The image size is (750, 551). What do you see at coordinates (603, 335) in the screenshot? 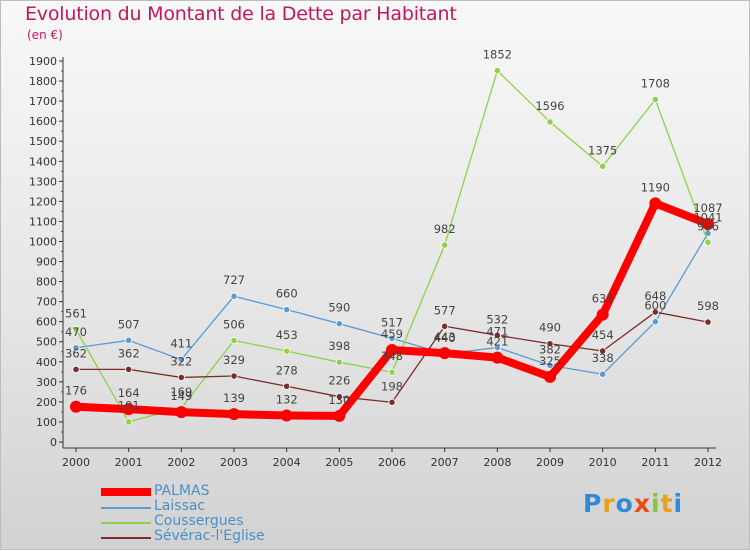
I see `data-label: 454` at bounding box center [603, 335].